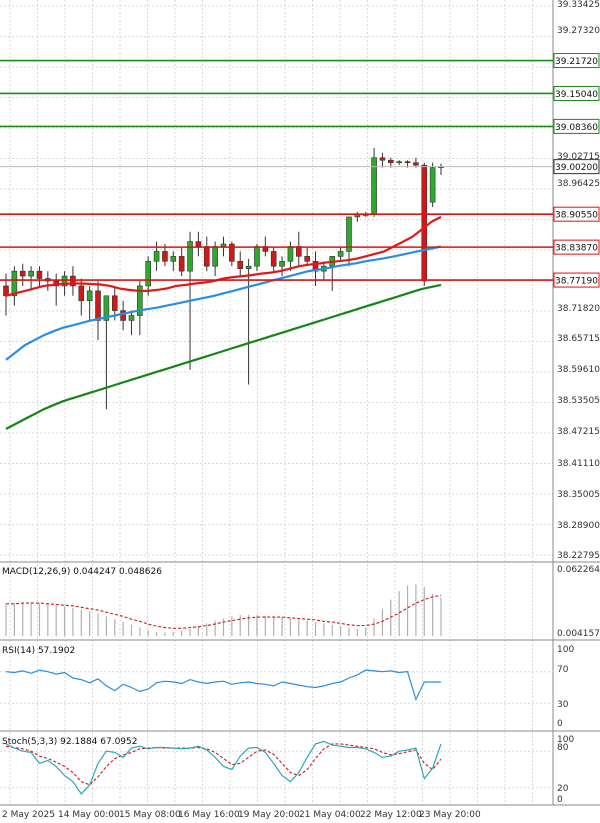 The image size is (600, 823). Describe the element at coordinates (576, 128) in the screenshot. I see `level-label: 39.08360` at that location.